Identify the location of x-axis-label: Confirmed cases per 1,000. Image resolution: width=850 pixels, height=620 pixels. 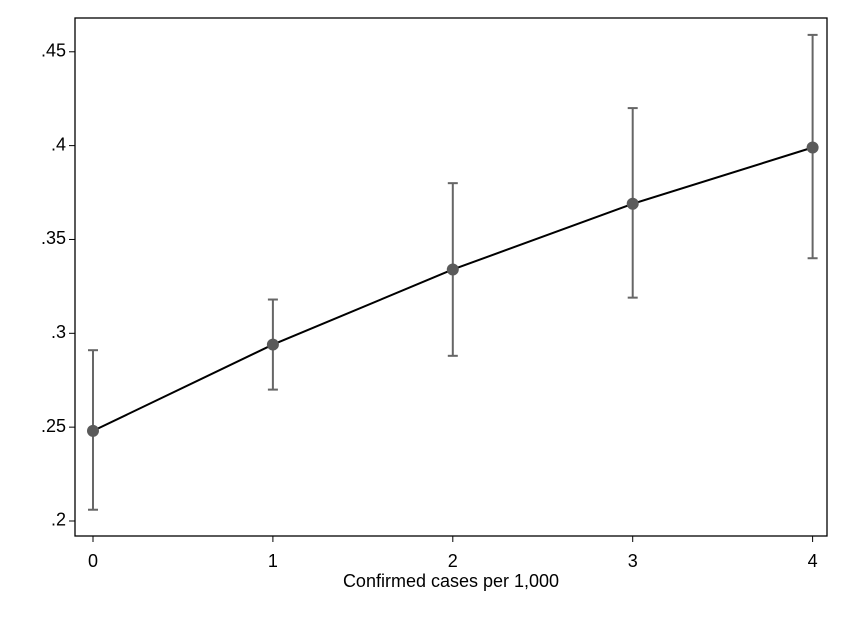
(451, 581).